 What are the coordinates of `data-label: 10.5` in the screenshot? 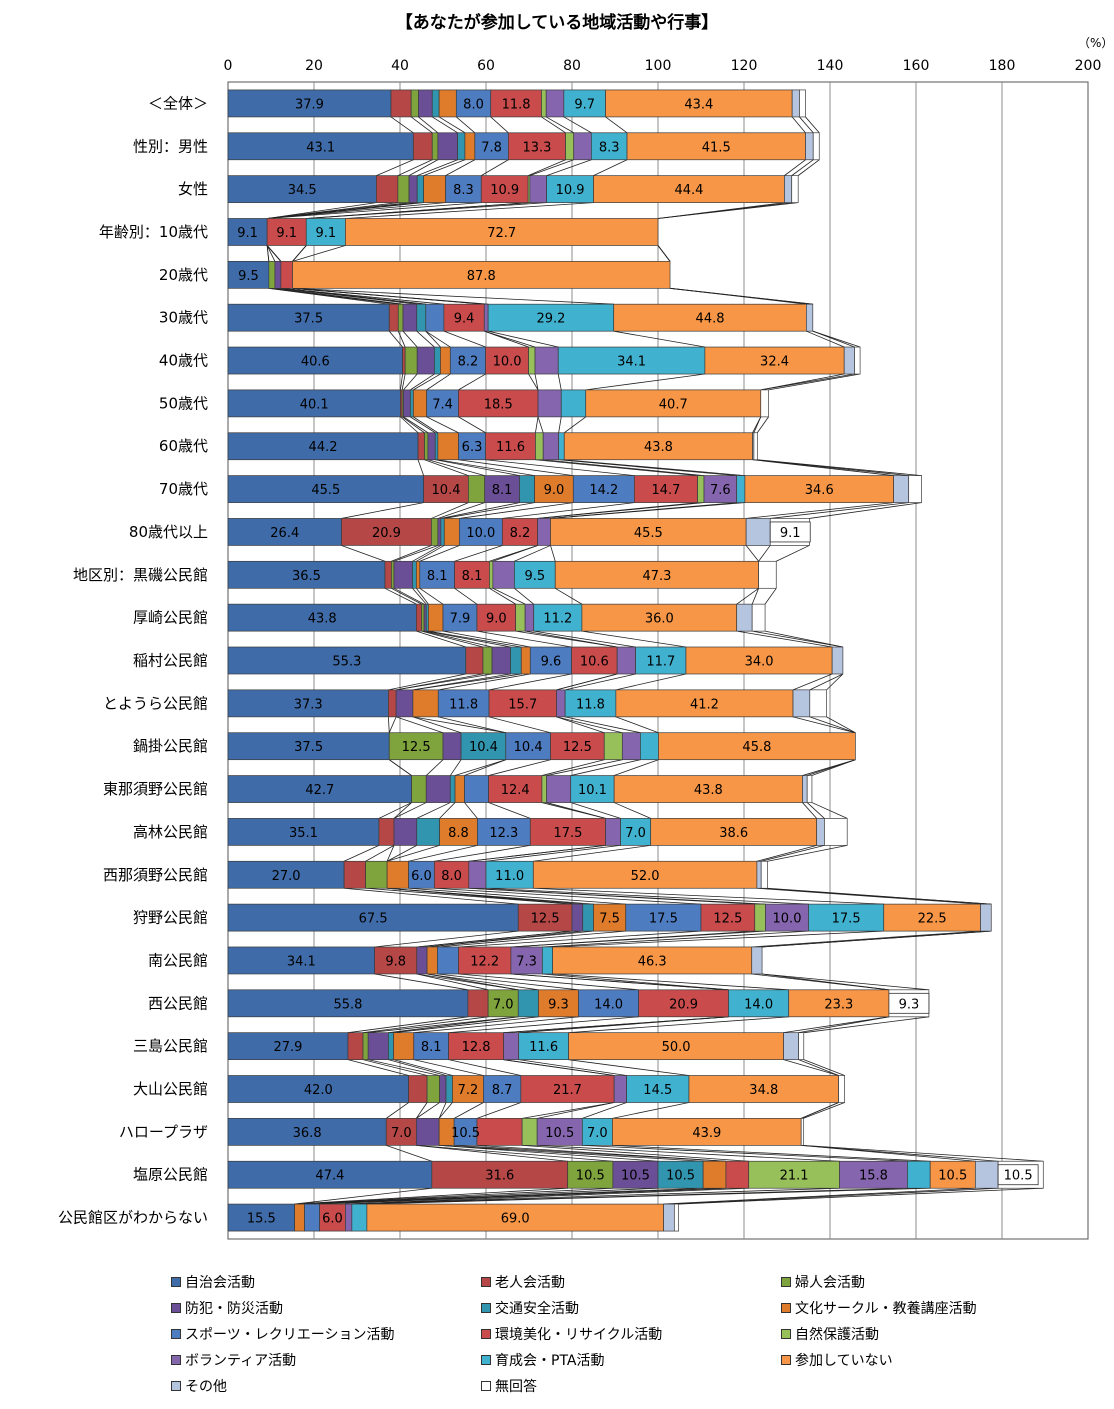 It's located at (590, 1176).